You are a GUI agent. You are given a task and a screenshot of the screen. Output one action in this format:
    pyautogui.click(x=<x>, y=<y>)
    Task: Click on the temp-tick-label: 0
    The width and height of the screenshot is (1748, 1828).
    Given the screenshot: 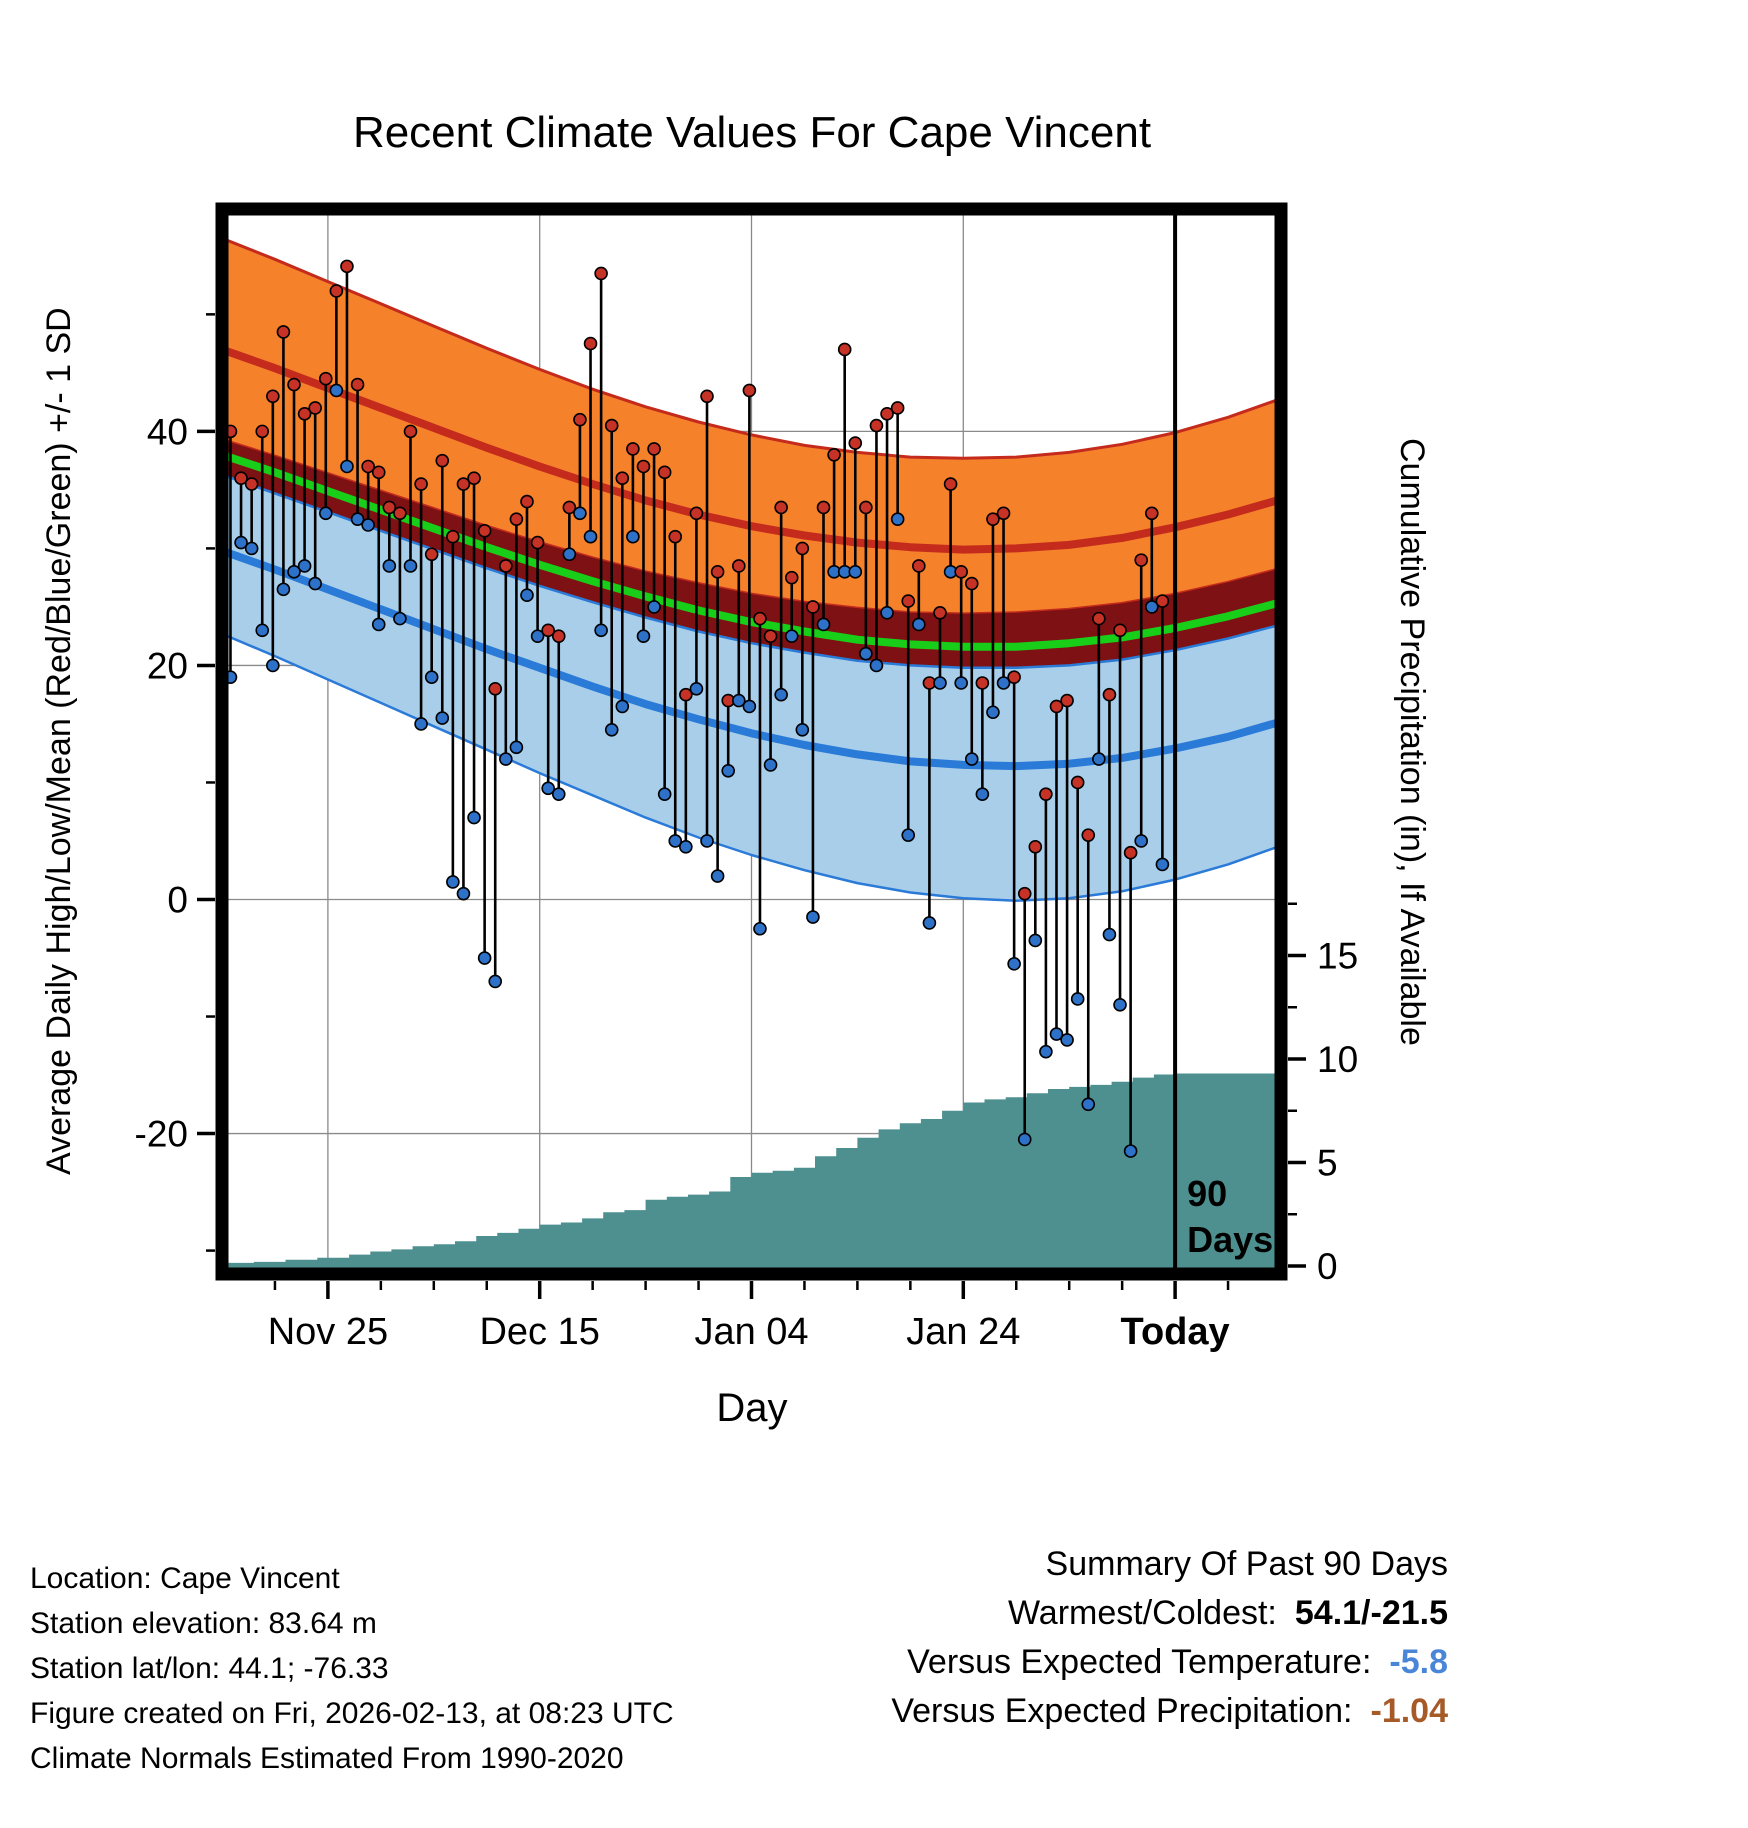 What is the action you would take?
    pyautogui.click(x=177, y=900)
    